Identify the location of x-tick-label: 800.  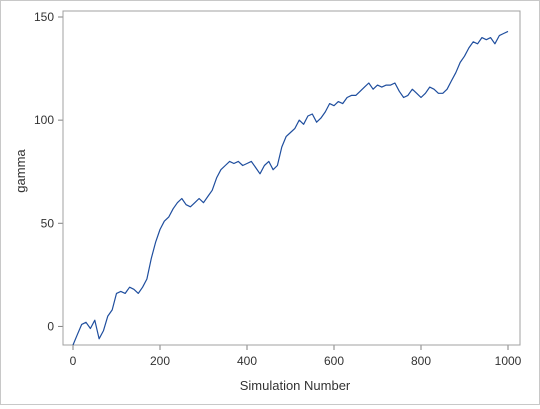
(421, 361).